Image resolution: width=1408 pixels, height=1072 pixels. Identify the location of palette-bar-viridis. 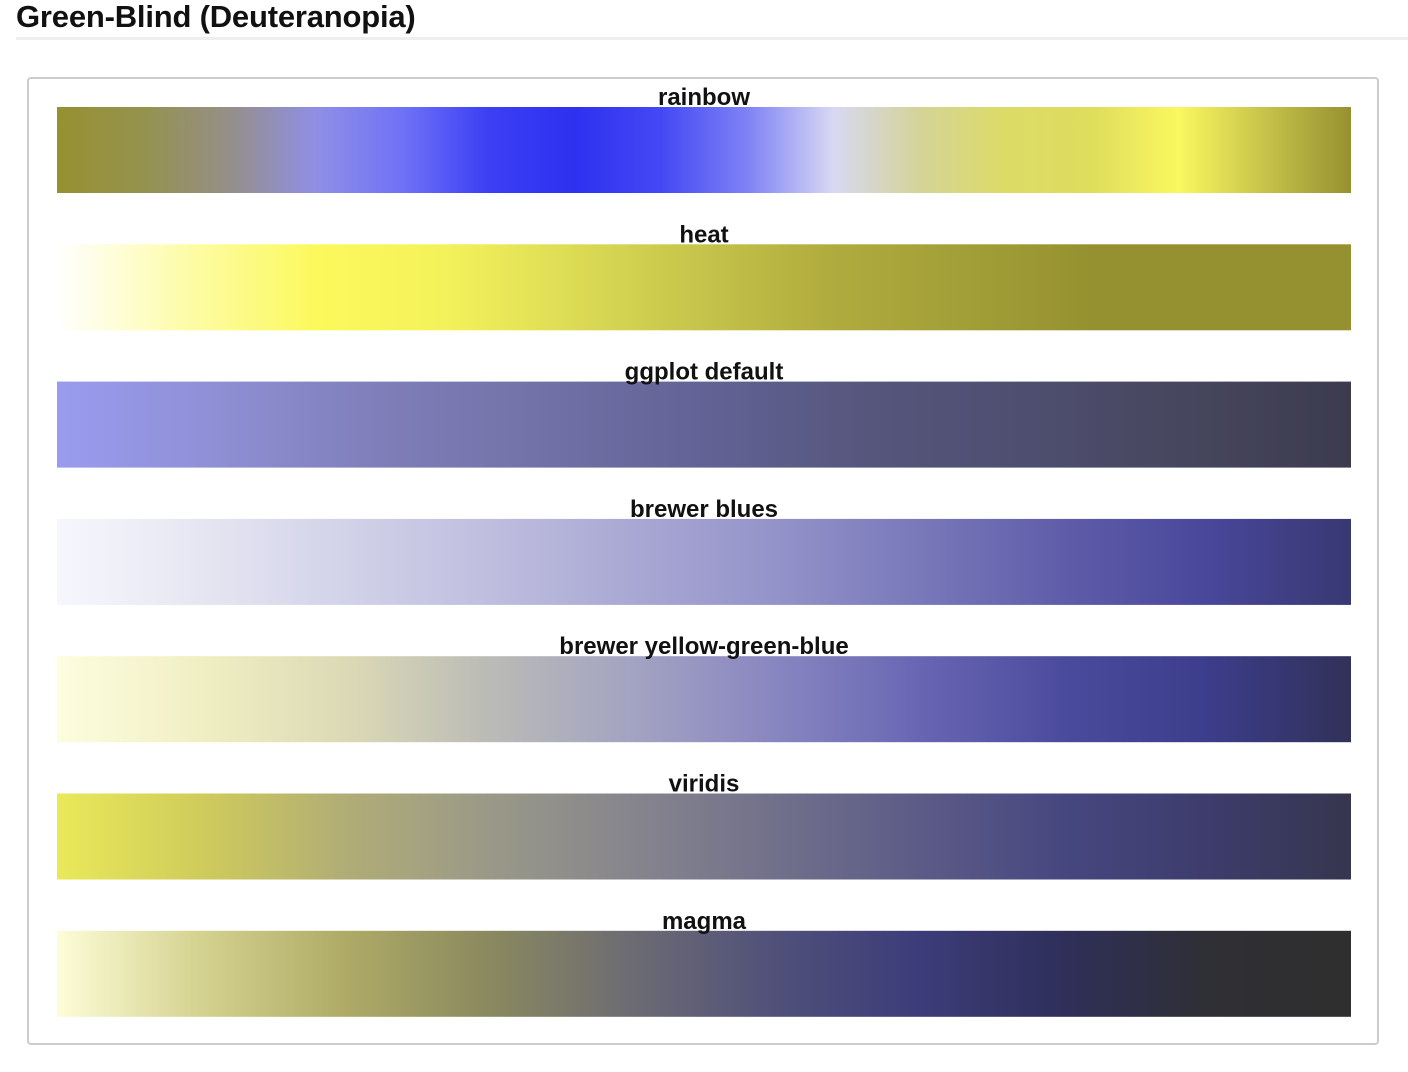
(704, 836).